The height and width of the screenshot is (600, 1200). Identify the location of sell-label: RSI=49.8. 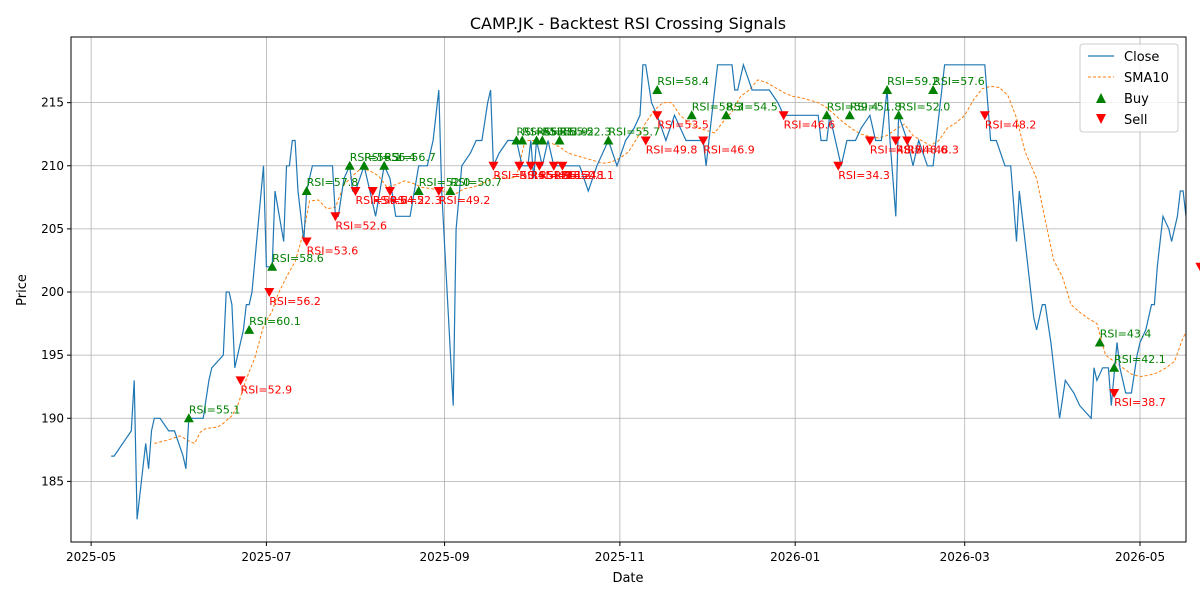
(672, 150).